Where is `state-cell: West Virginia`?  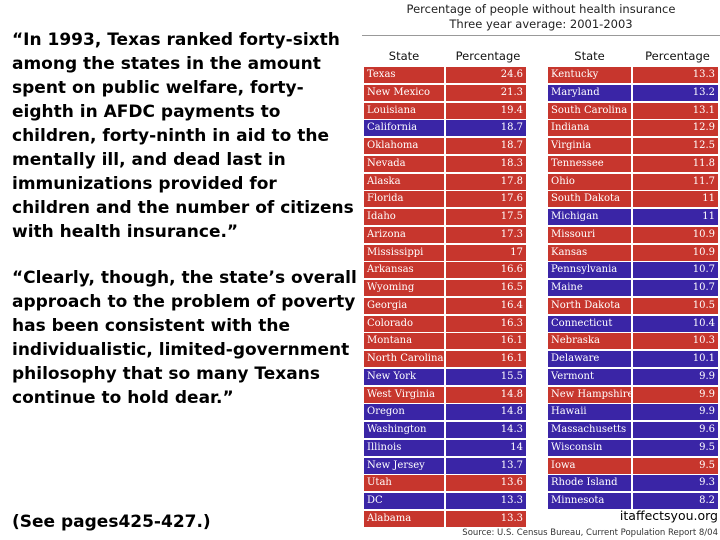
state-cell: West Virginia is located at coordinates (404, 394).